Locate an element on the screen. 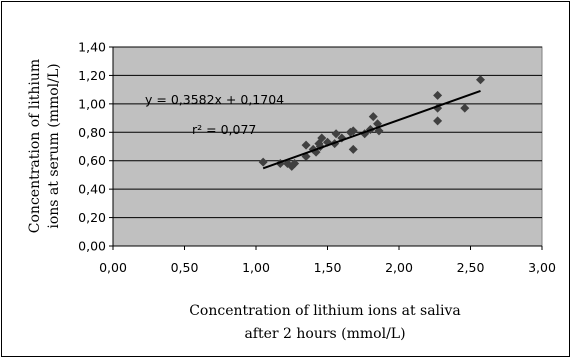 The image size is (573, 360). x-tick-label: 3,00 is located at coordinates (542, 267).